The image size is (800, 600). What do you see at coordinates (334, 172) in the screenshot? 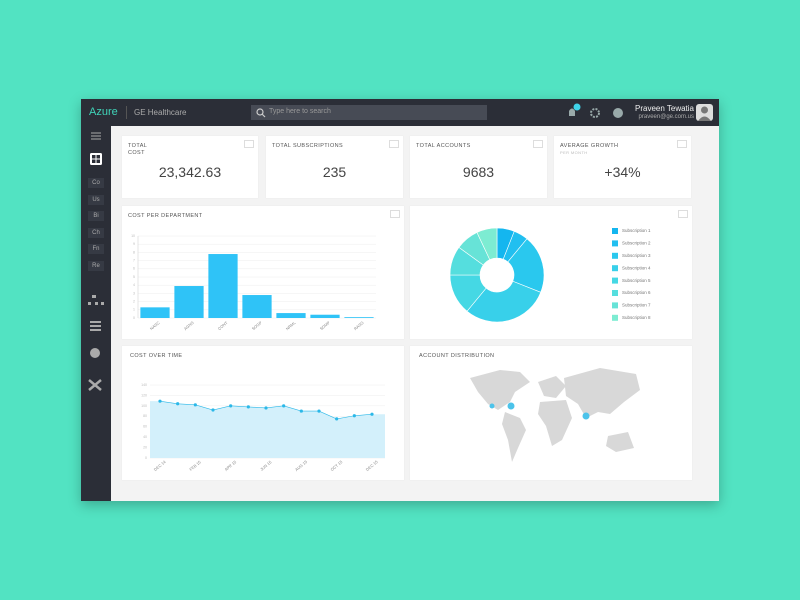
I see `kpi-value: 235` at bounding box center [334, 172].